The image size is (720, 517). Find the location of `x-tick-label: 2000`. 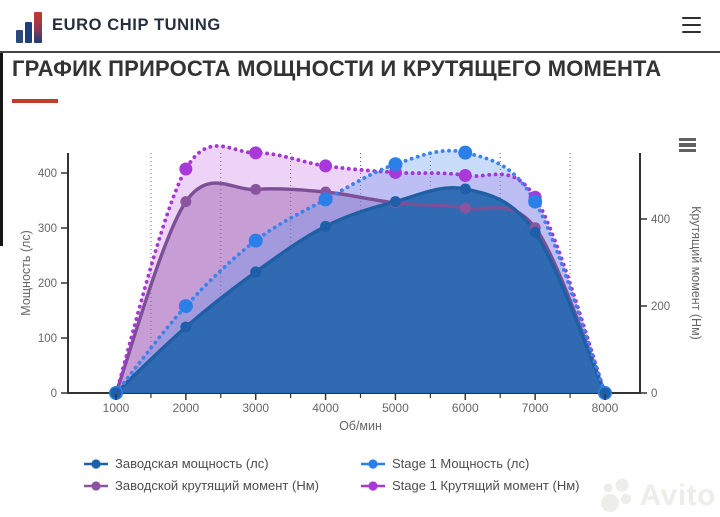

x-tick-label: 2000 is located at coordinates (186, 408).